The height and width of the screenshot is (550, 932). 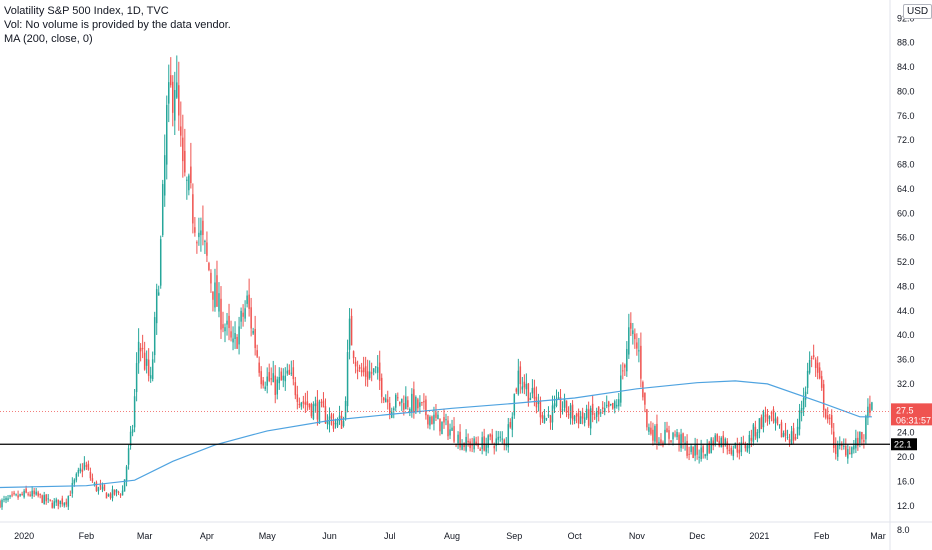 What do you see at coordinates (913, 420) in the screenshot?
I see `price-countdown: 06:31:57` at bounding box center [913, 420].